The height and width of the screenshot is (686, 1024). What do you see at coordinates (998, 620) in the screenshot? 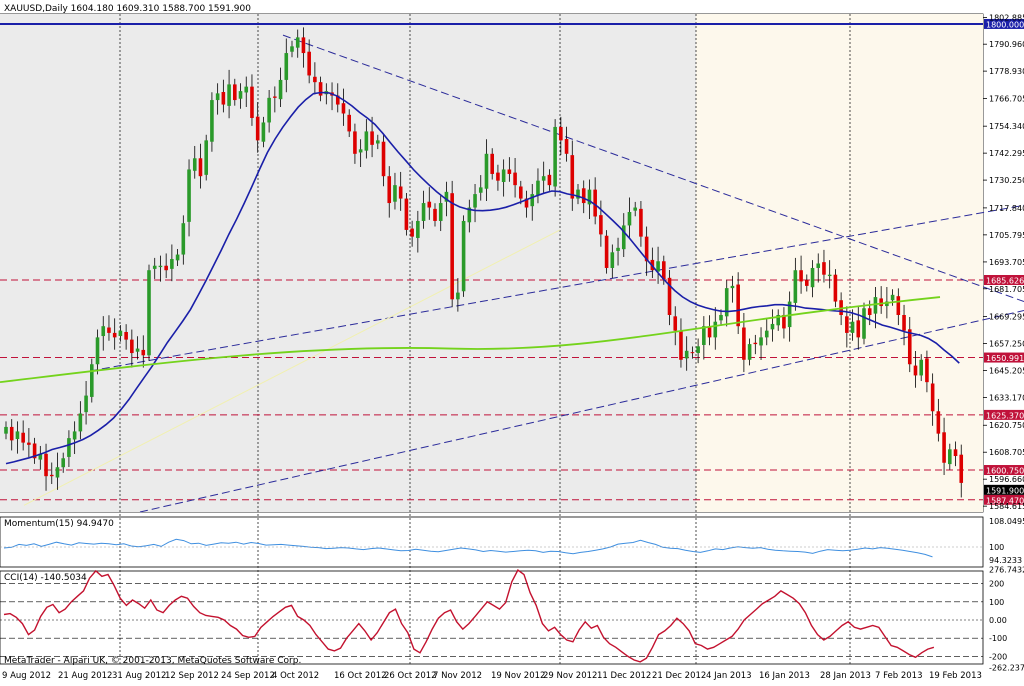
I see `cci-tick-label: 0.00` at bounding box center [998, 620].